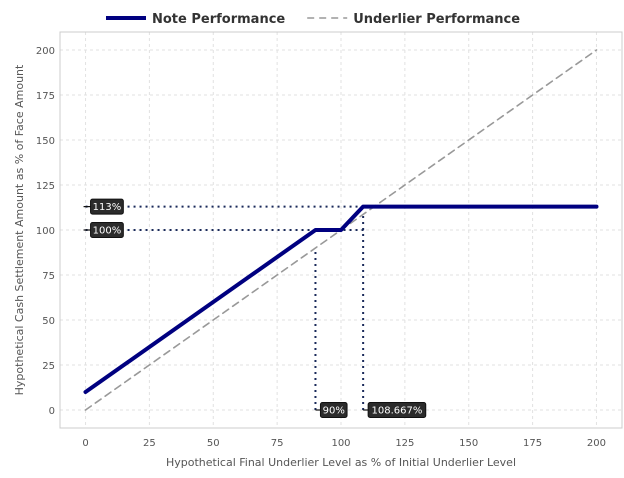 The image size is (624, 478). What do you see at coordinates (52, 411) in the screenshot?
I see `y-tick-label: 0` at bounding box center [52, 411].